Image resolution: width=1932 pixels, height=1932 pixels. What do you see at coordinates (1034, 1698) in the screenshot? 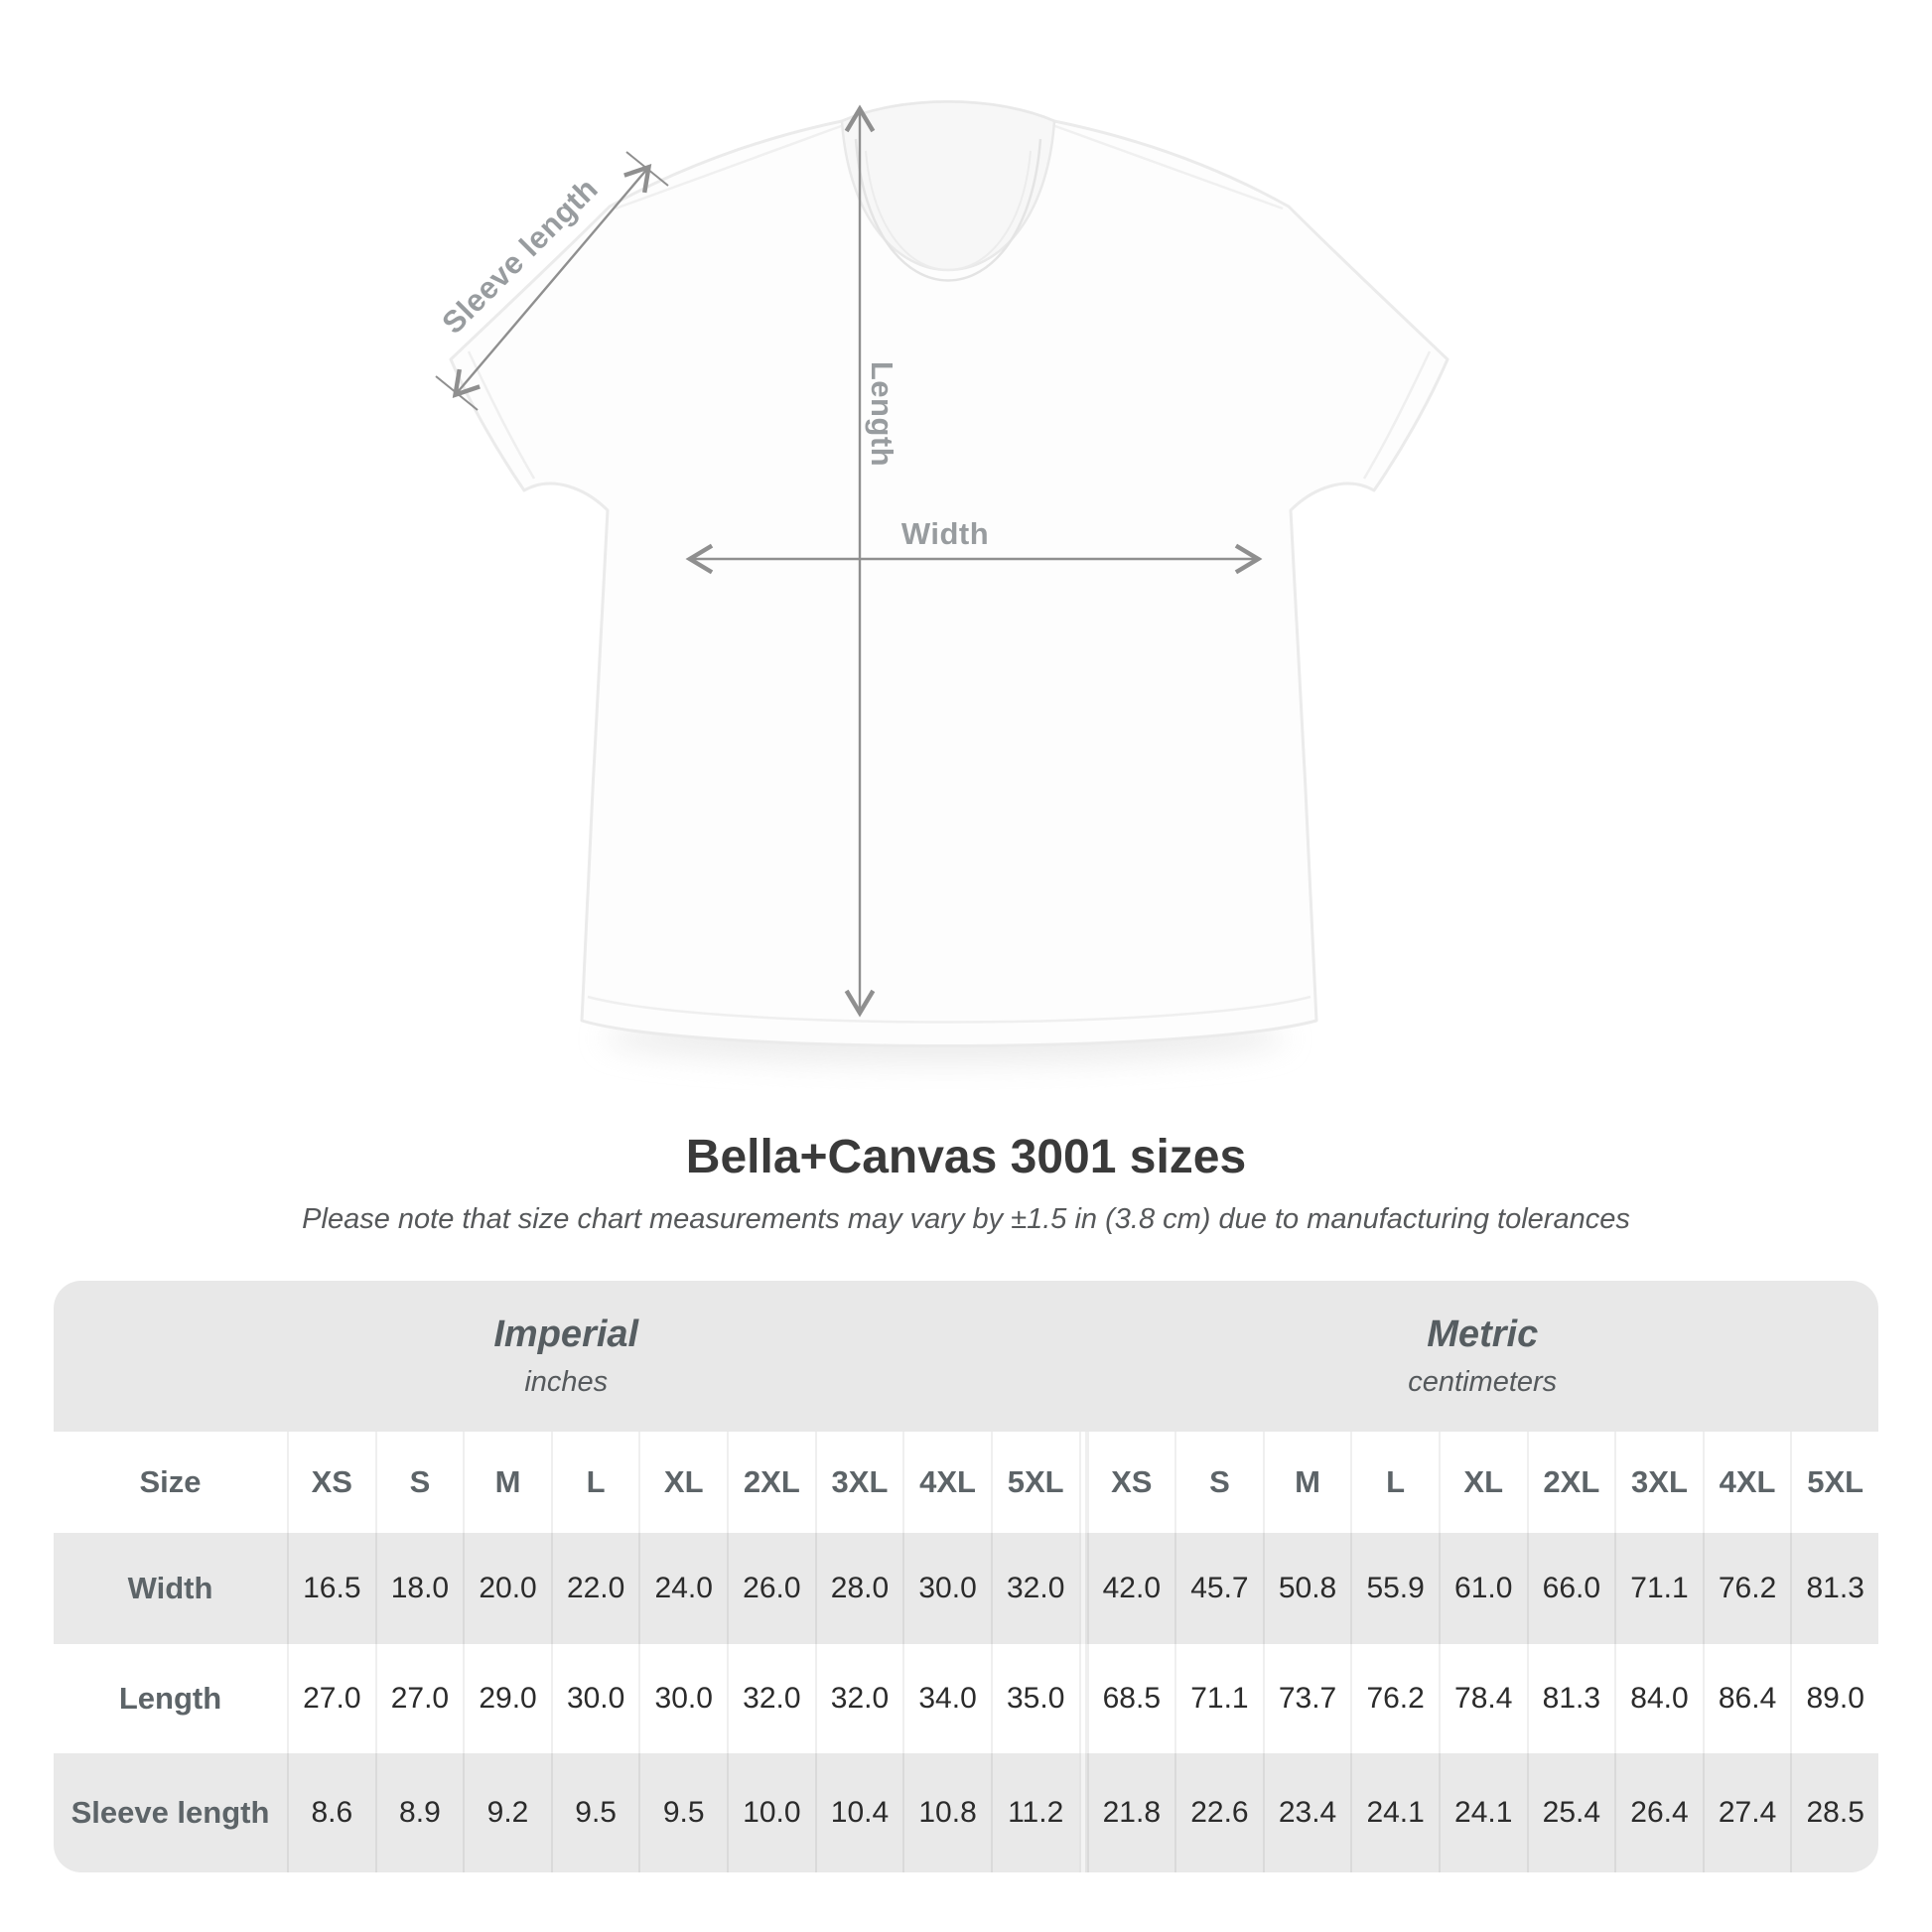
I see `cell-length-imperial-5xl: 35.0` at bounding box center [1034, 1698].